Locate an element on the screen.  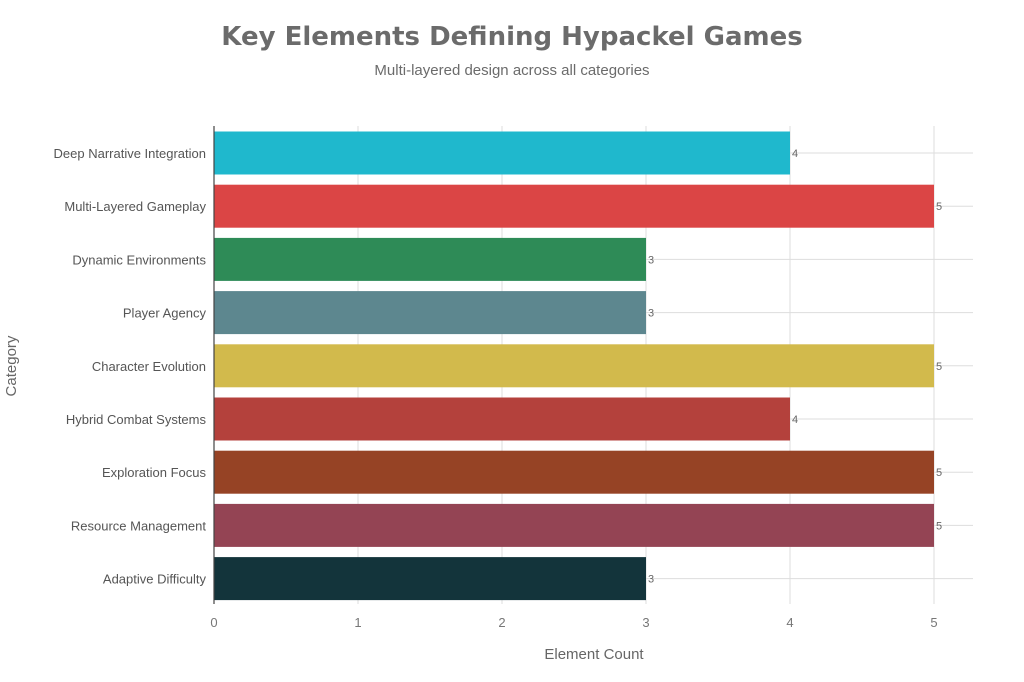
category-label: Character Evolution is located at coordinates (149, 366).